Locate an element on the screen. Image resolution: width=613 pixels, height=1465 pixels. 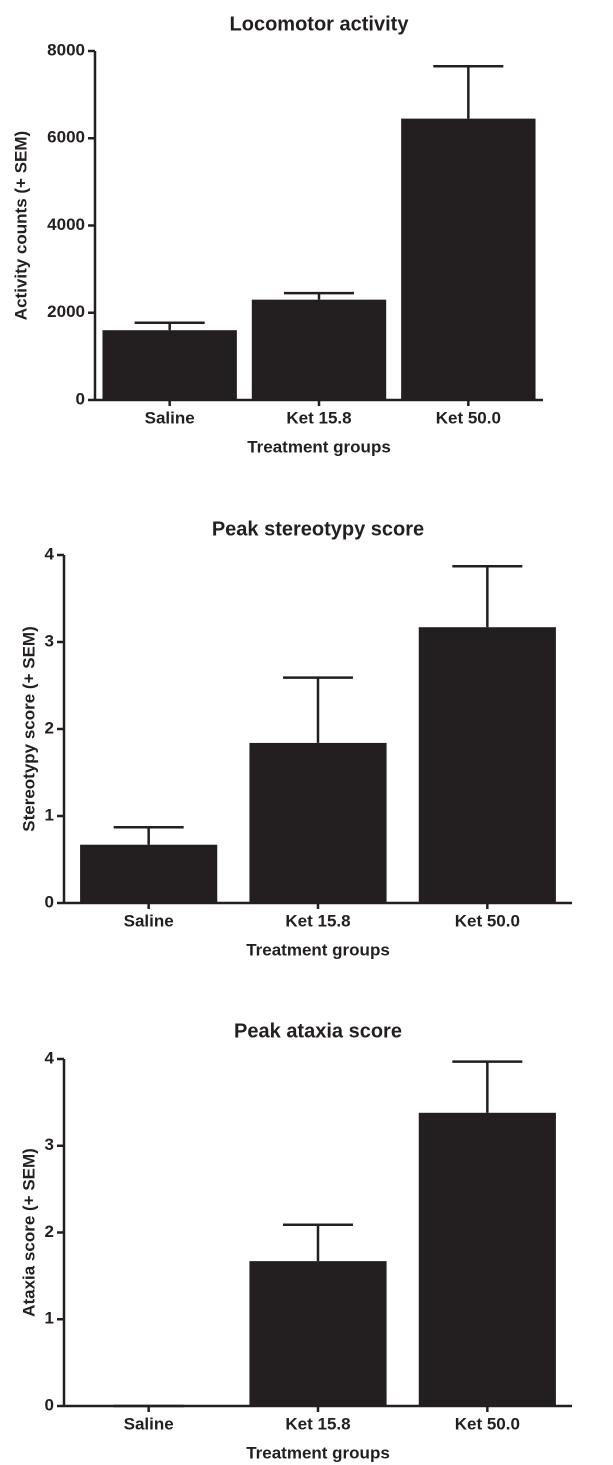
chart-title: Peak stereotypy score is located at coordinates (318, 529).